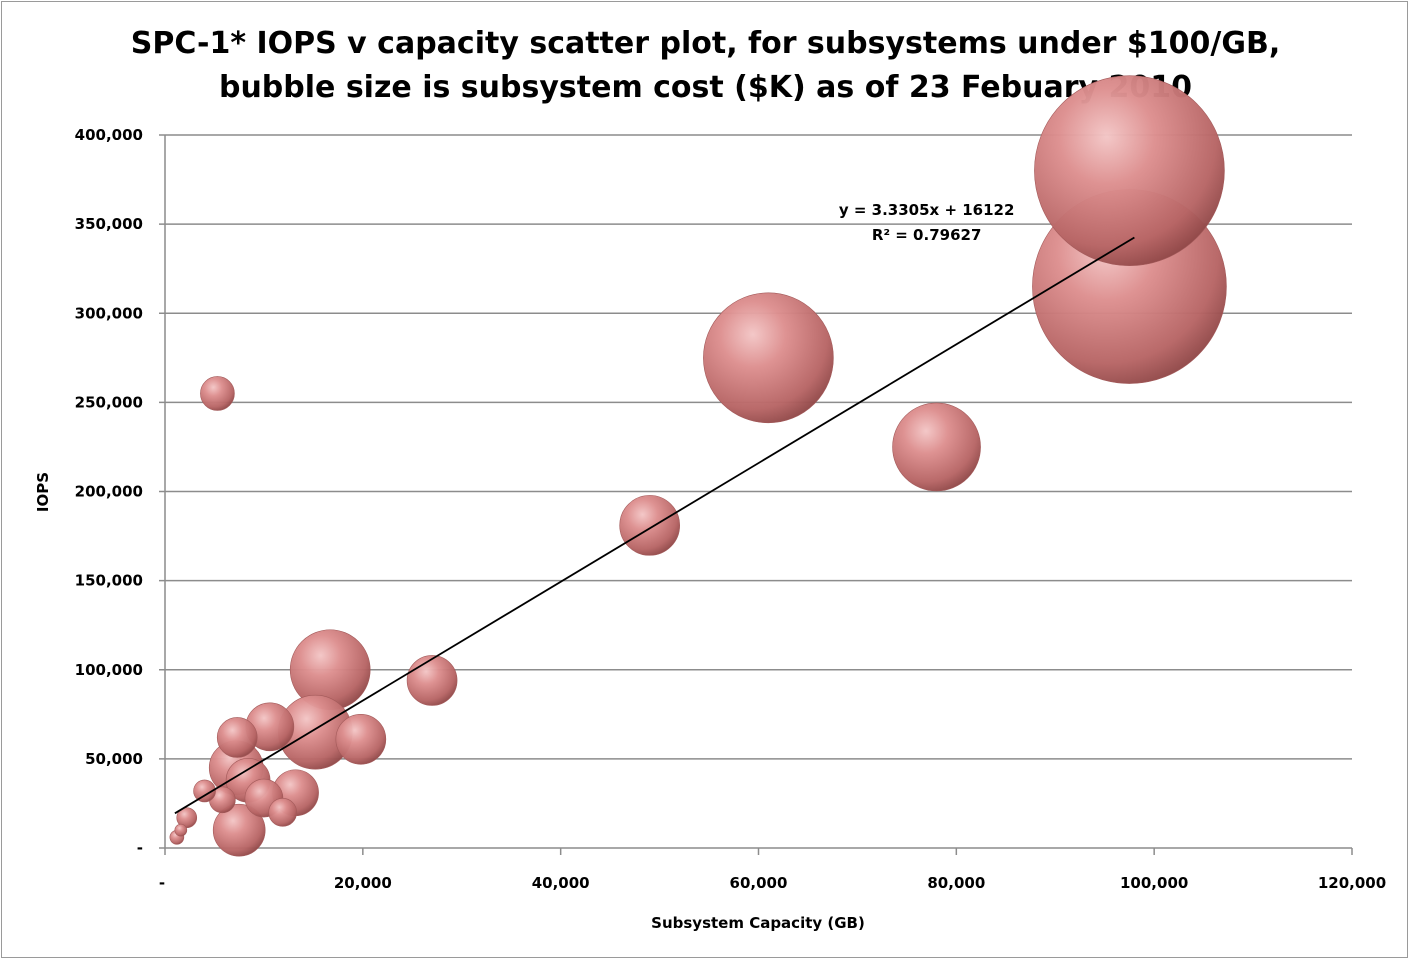 The height and width of the screenshot is (961, 1411). I want to click on x-tick-label-2: 40,000, so click(561, 883).